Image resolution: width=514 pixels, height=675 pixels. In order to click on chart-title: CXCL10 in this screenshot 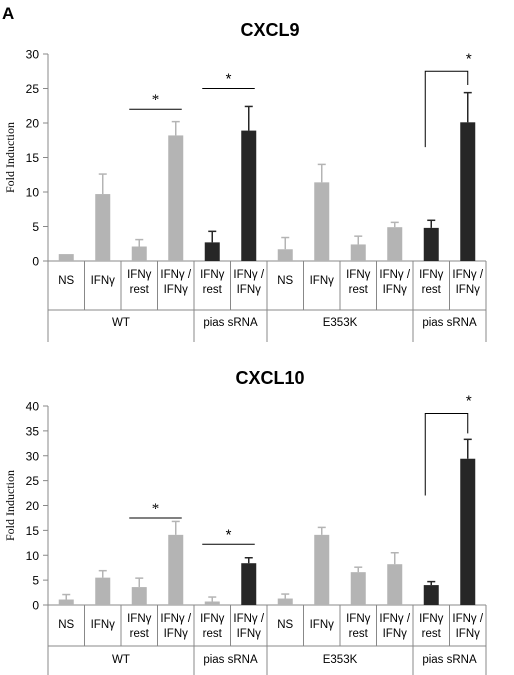, I will do `click(269, 378)`.